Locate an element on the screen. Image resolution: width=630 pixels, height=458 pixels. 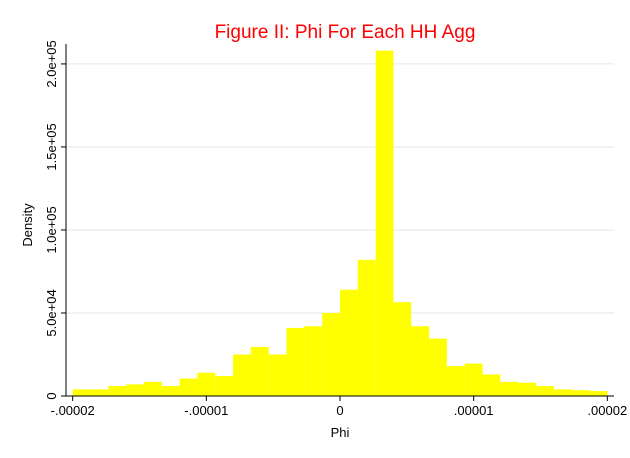
x-axis-ticks: -.00002 -.00001 0 .00001 .00002 is located at coordinates (339, 407).